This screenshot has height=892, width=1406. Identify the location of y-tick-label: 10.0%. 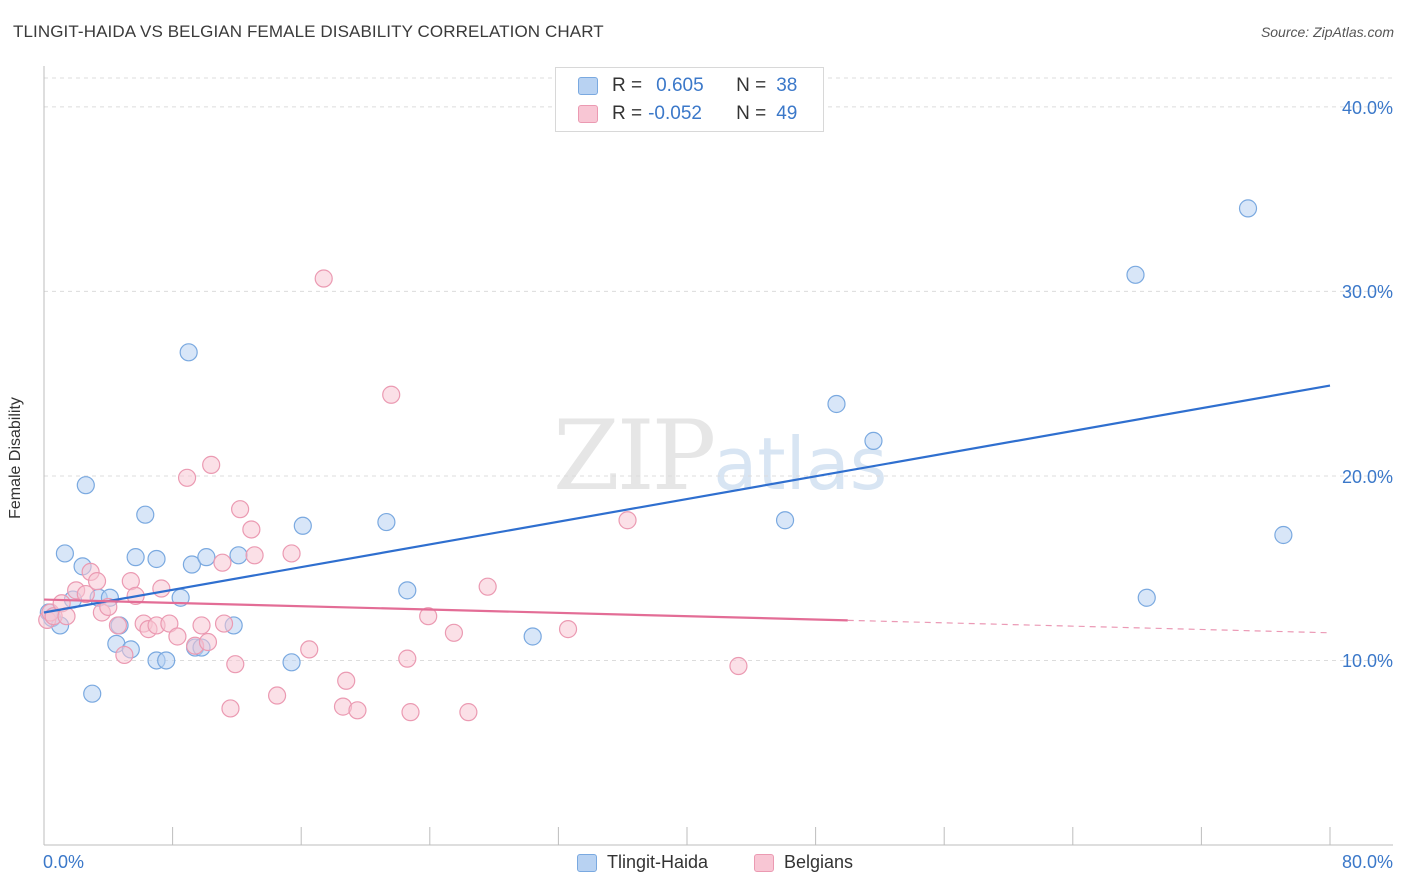
(1367, 661).